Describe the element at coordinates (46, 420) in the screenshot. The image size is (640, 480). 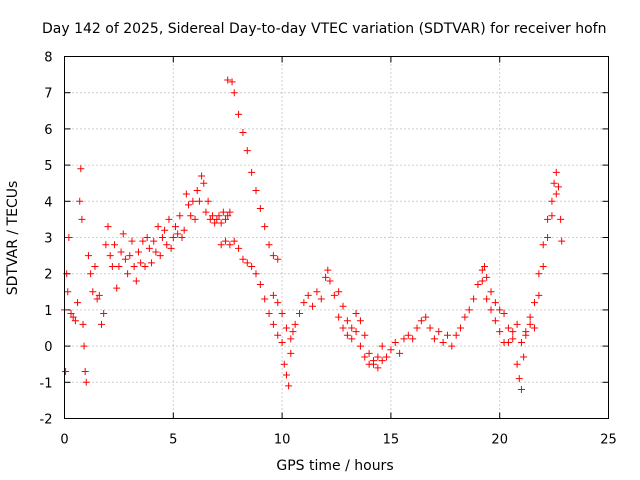
I see `y-tick-label: -2` at that location.